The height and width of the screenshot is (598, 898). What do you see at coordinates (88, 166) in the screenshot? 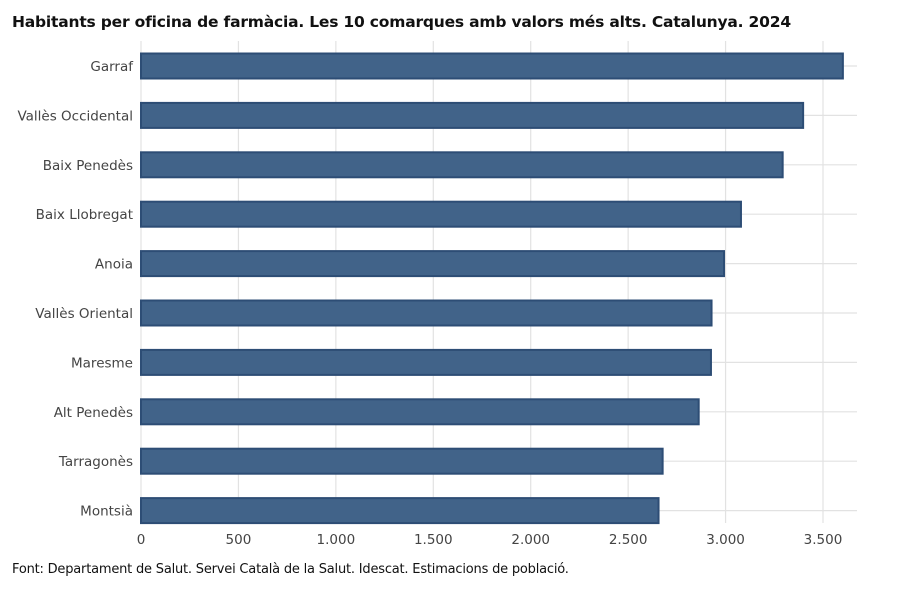
I see `category-label: Baix Penedès` at bounding box center [88, 166].